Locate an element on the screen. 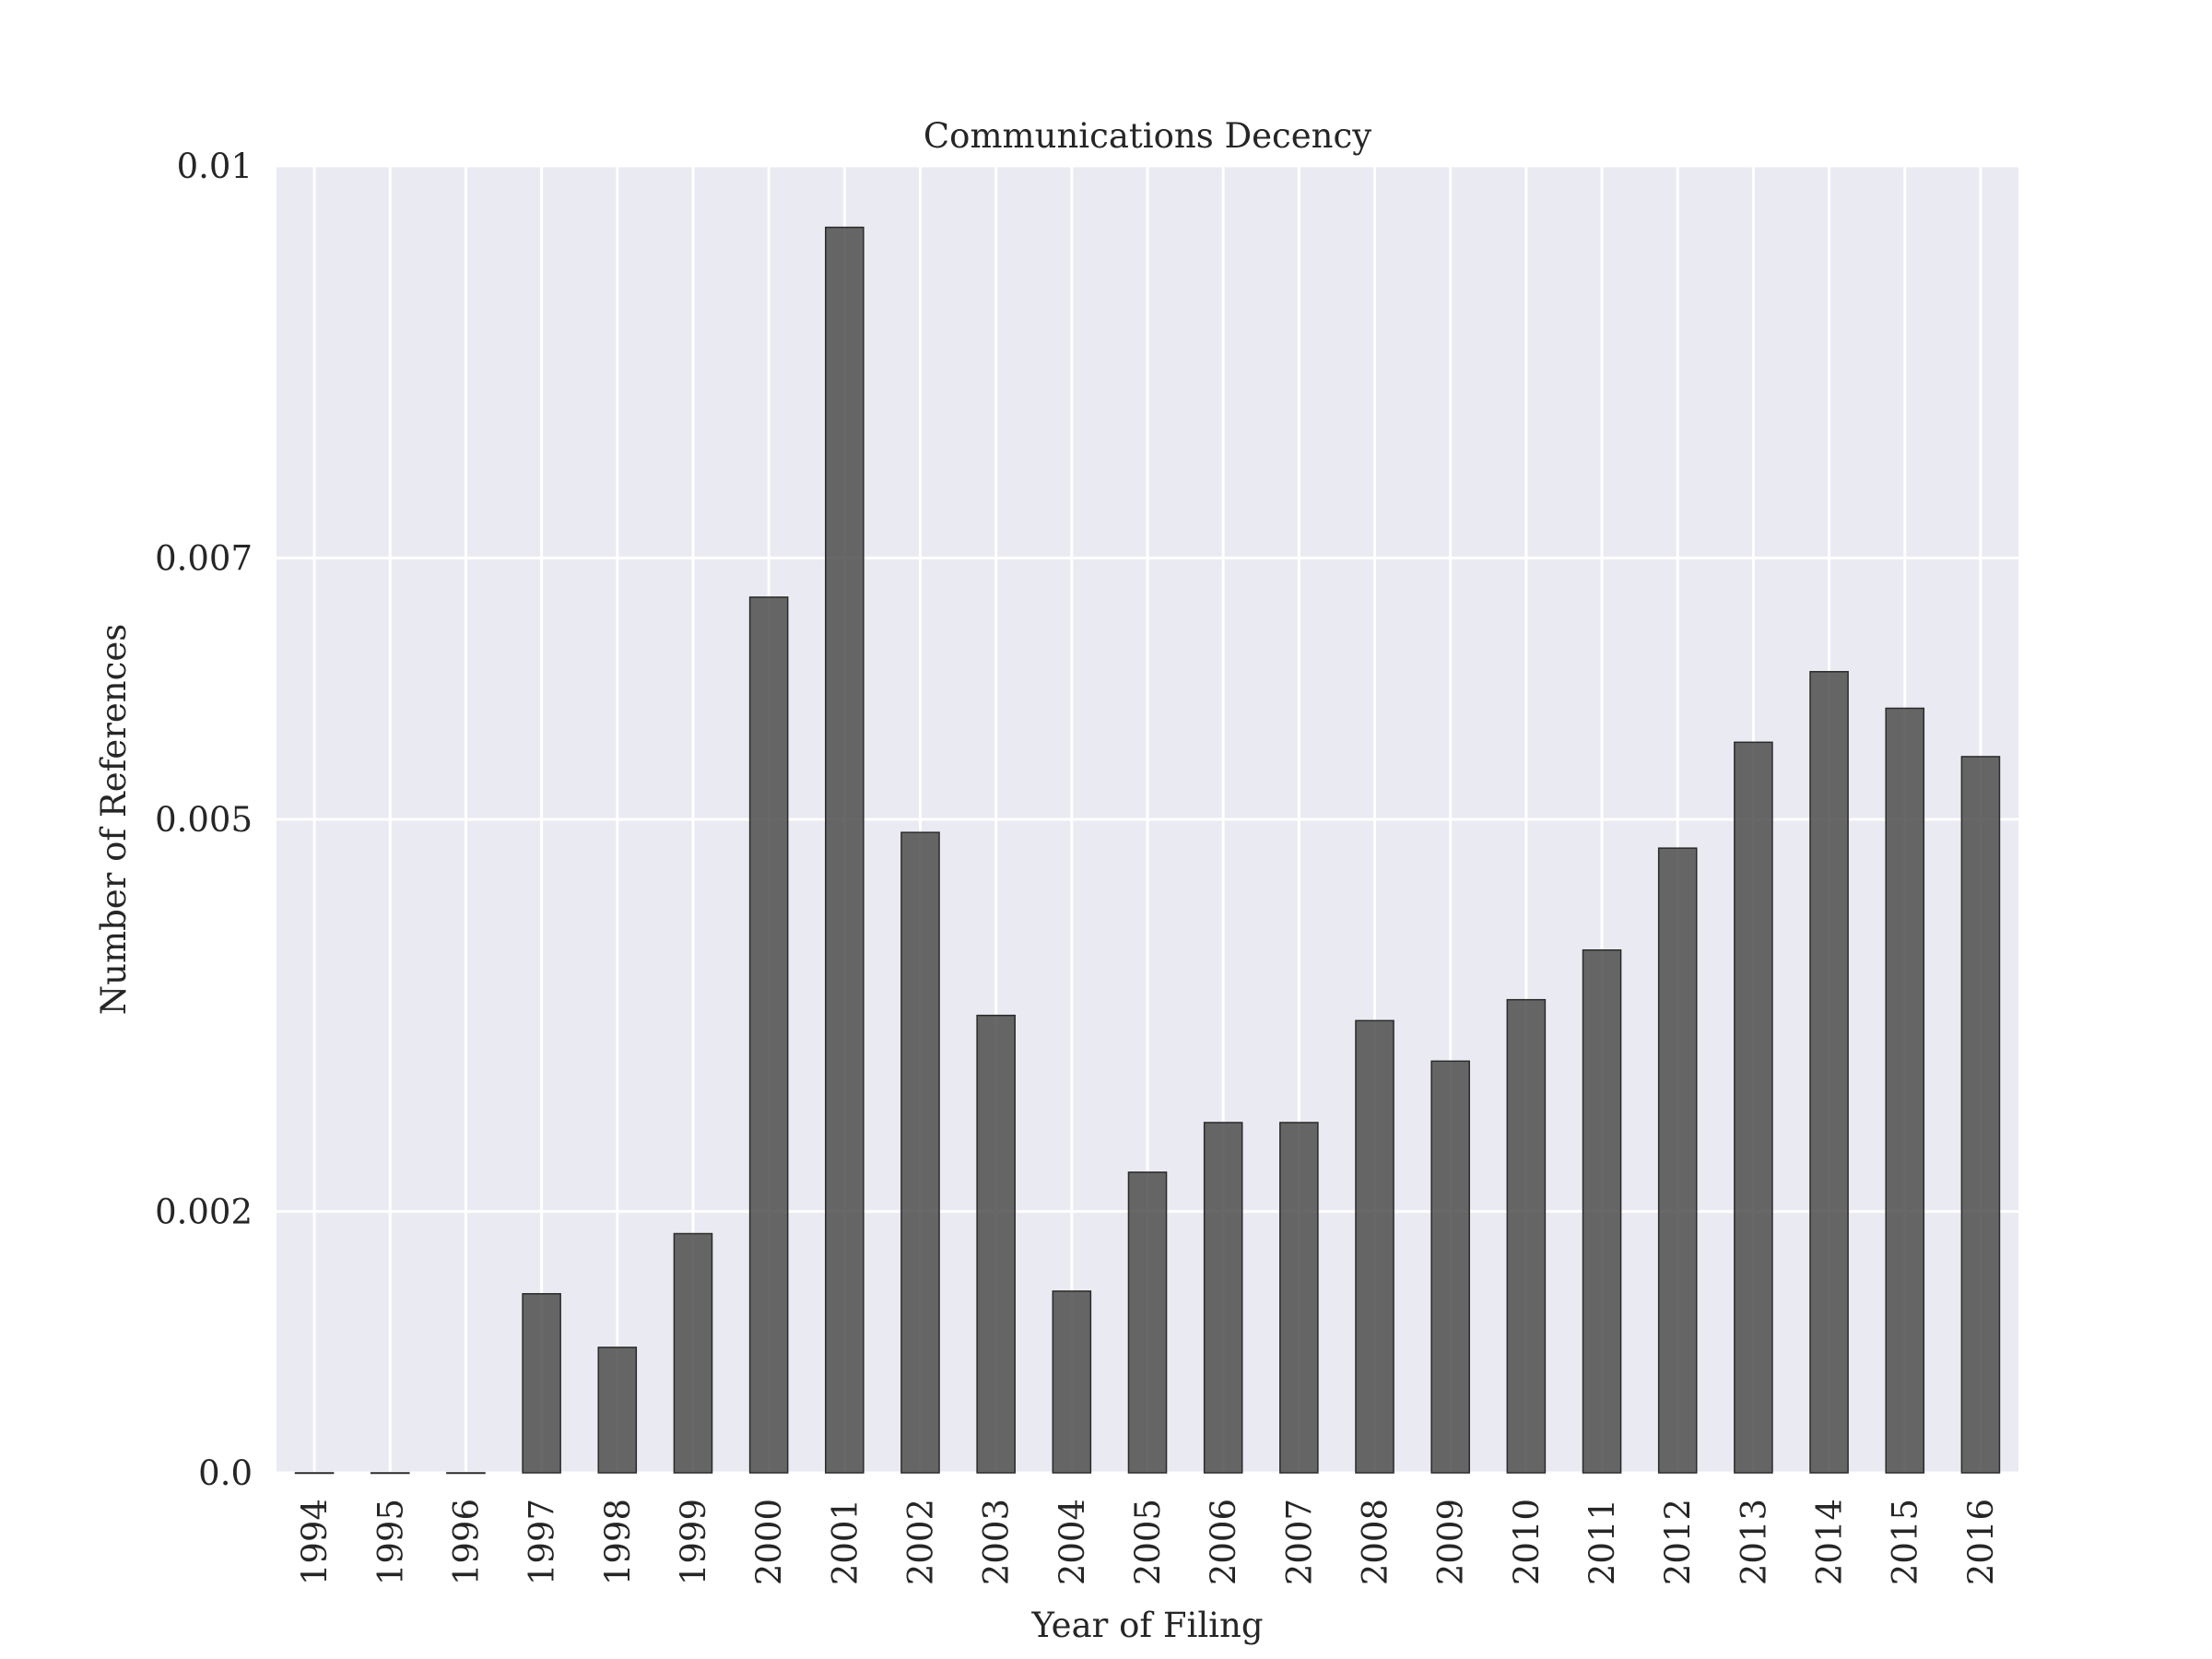 This screenshot has height=1659, width=2212. bar-2003 is located at coordinates (996, 1244).